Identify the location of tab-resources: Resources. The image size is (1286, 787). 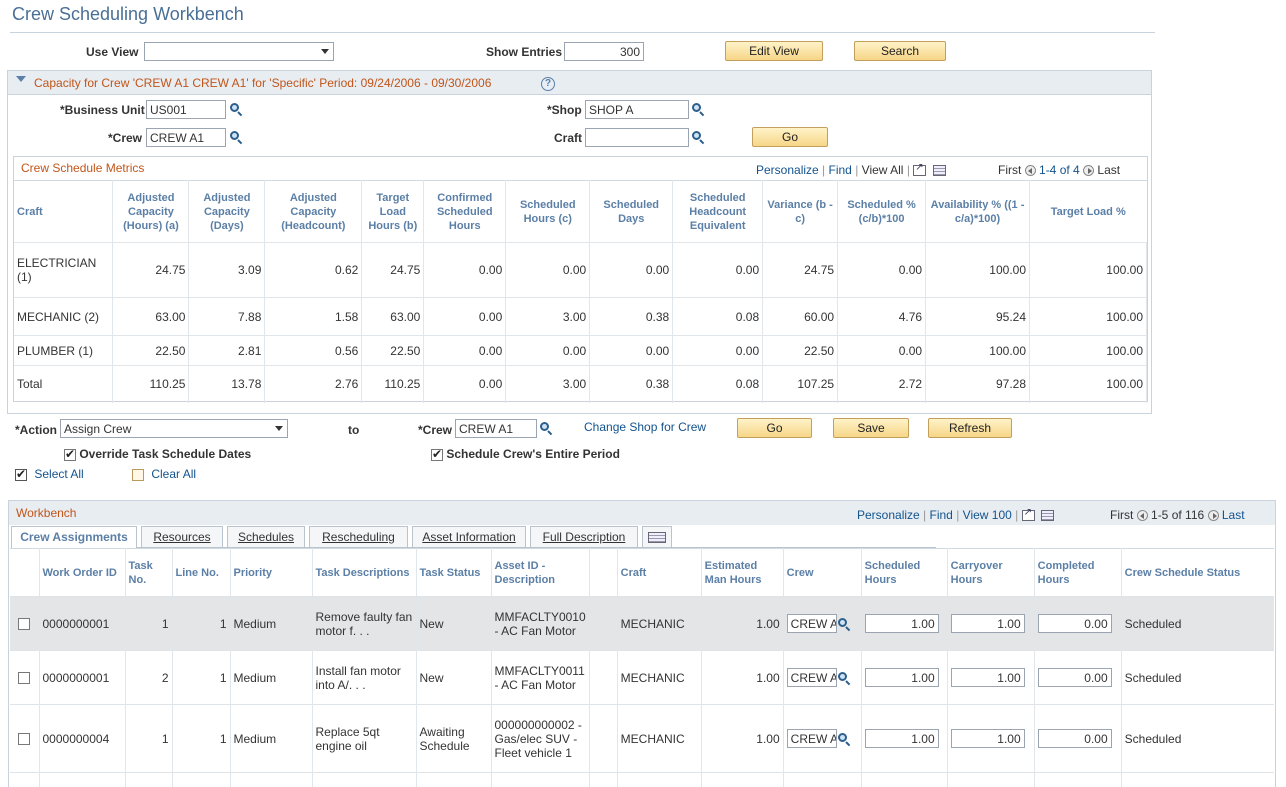
(182, 537).